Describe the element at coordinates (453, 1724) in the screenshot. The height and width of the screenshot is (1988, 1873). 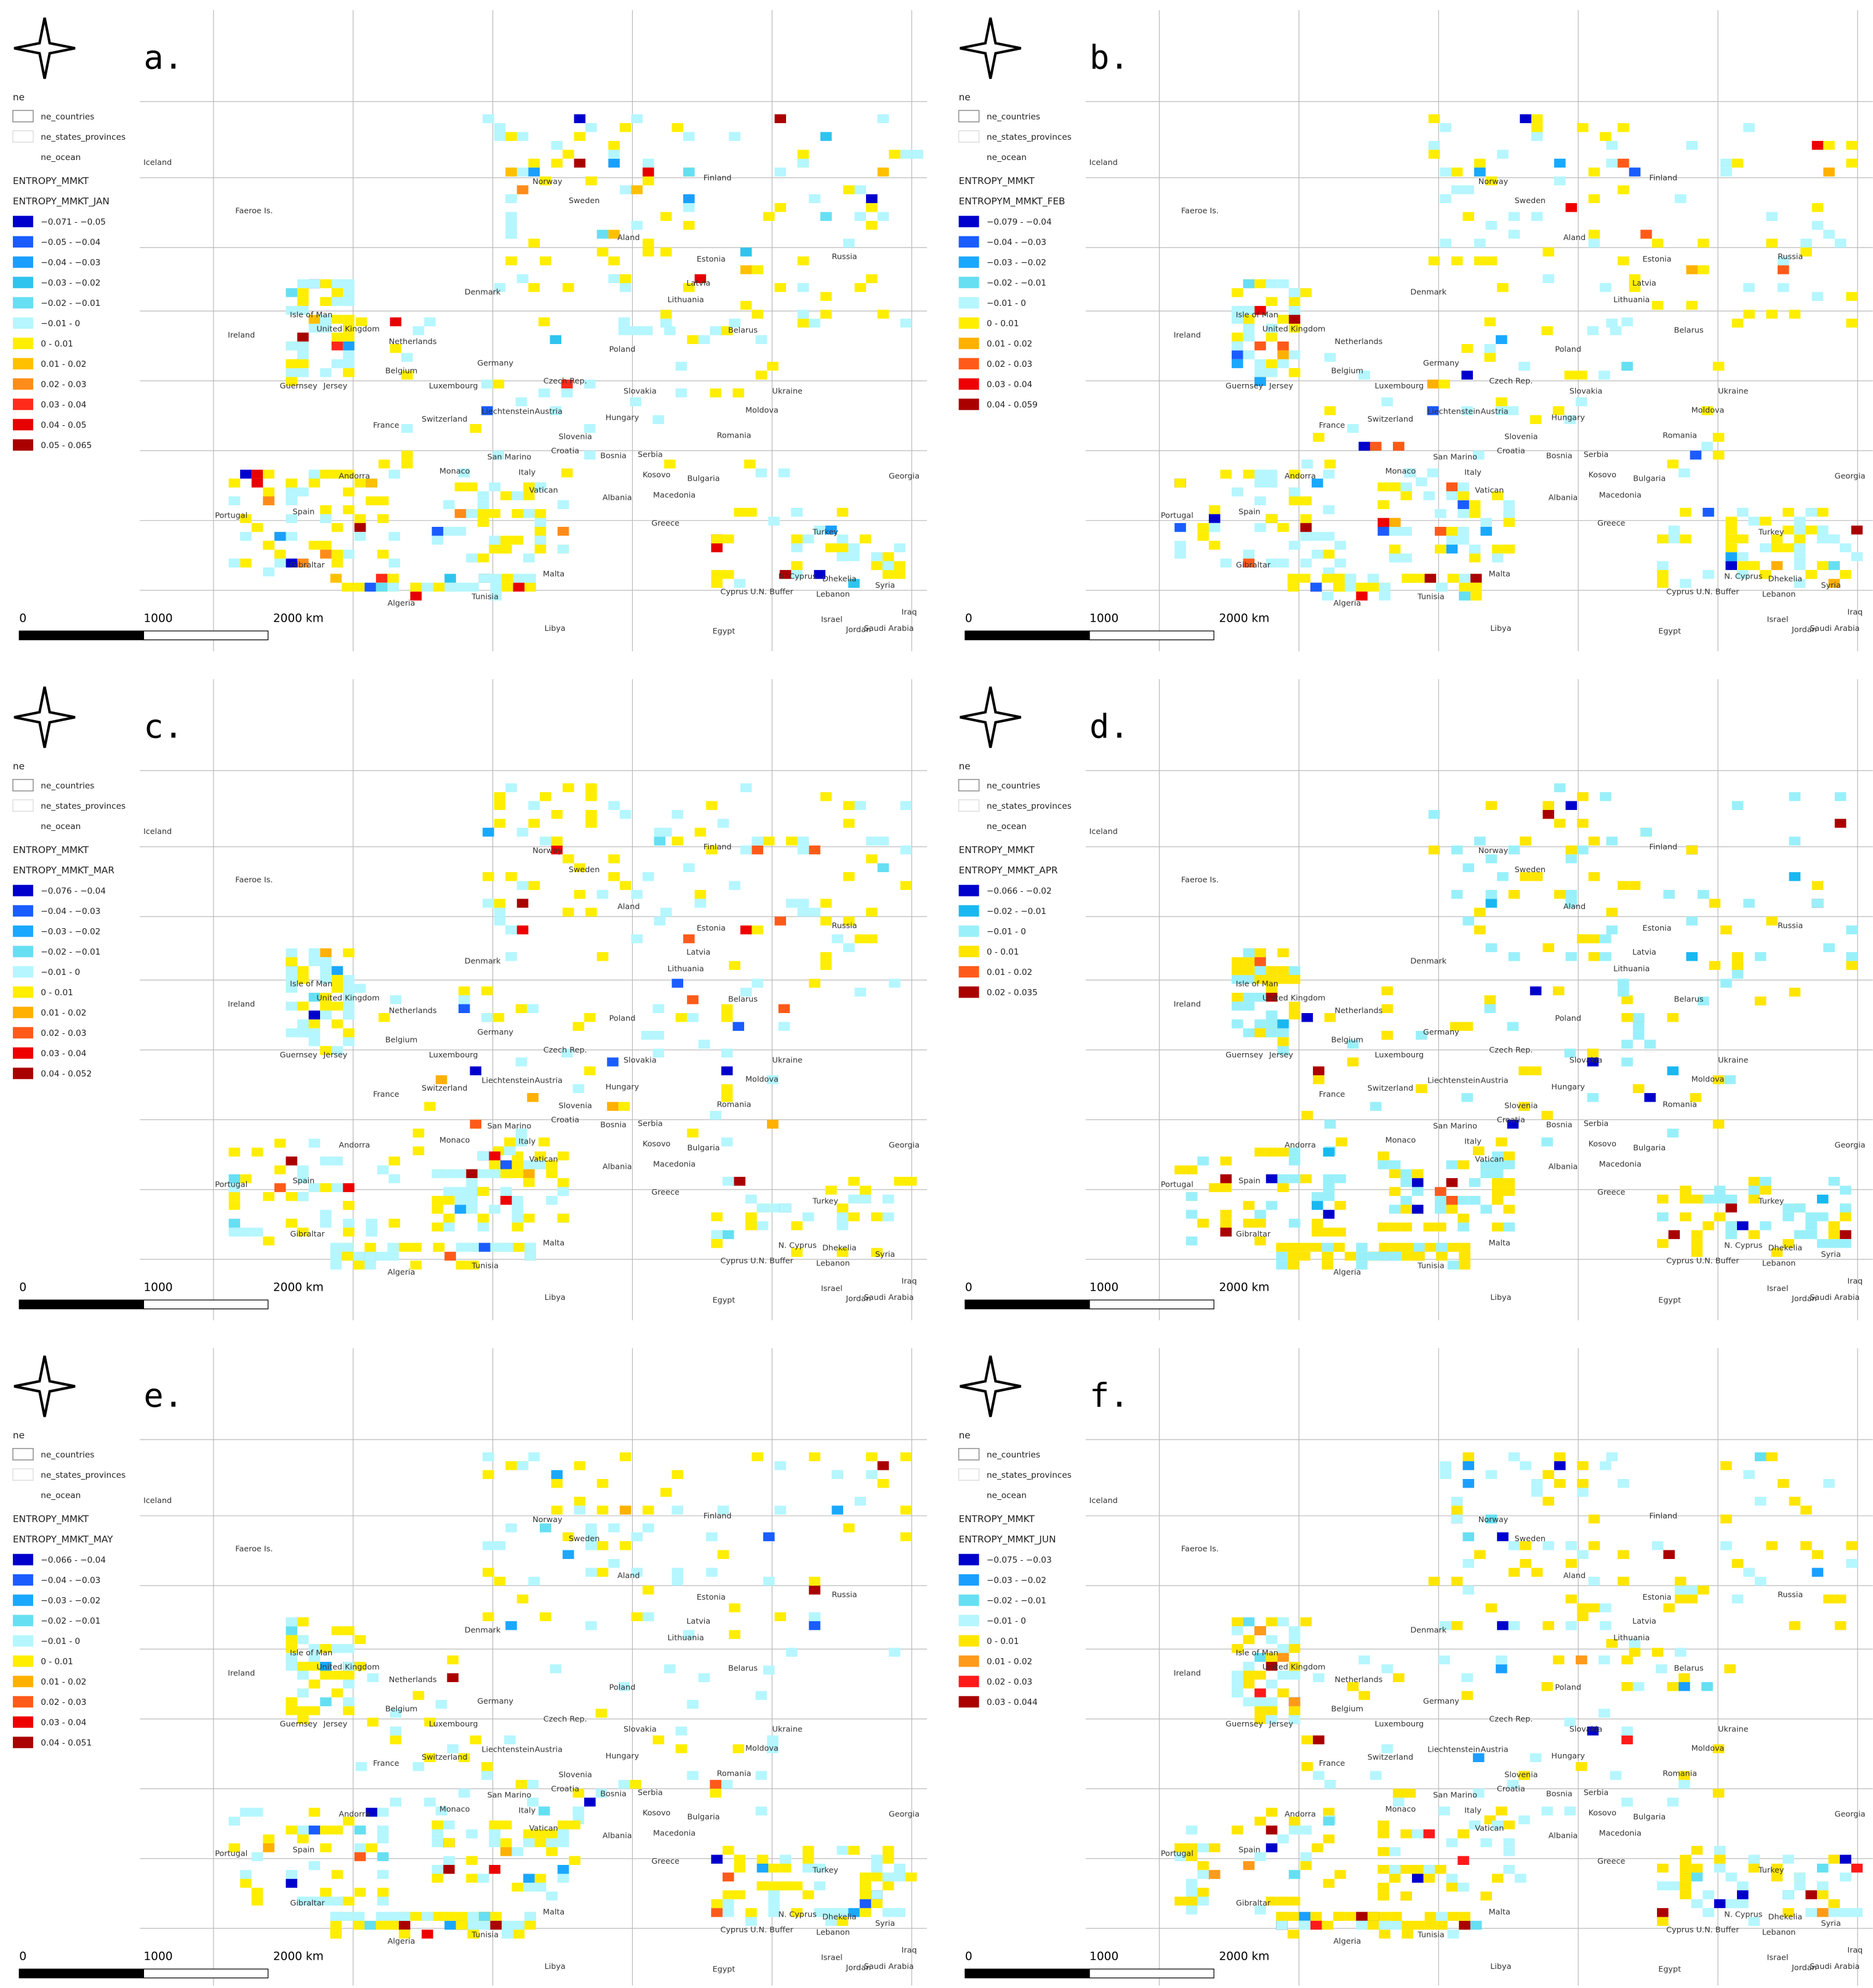
I see `place-label: Luxembourg` at that location.